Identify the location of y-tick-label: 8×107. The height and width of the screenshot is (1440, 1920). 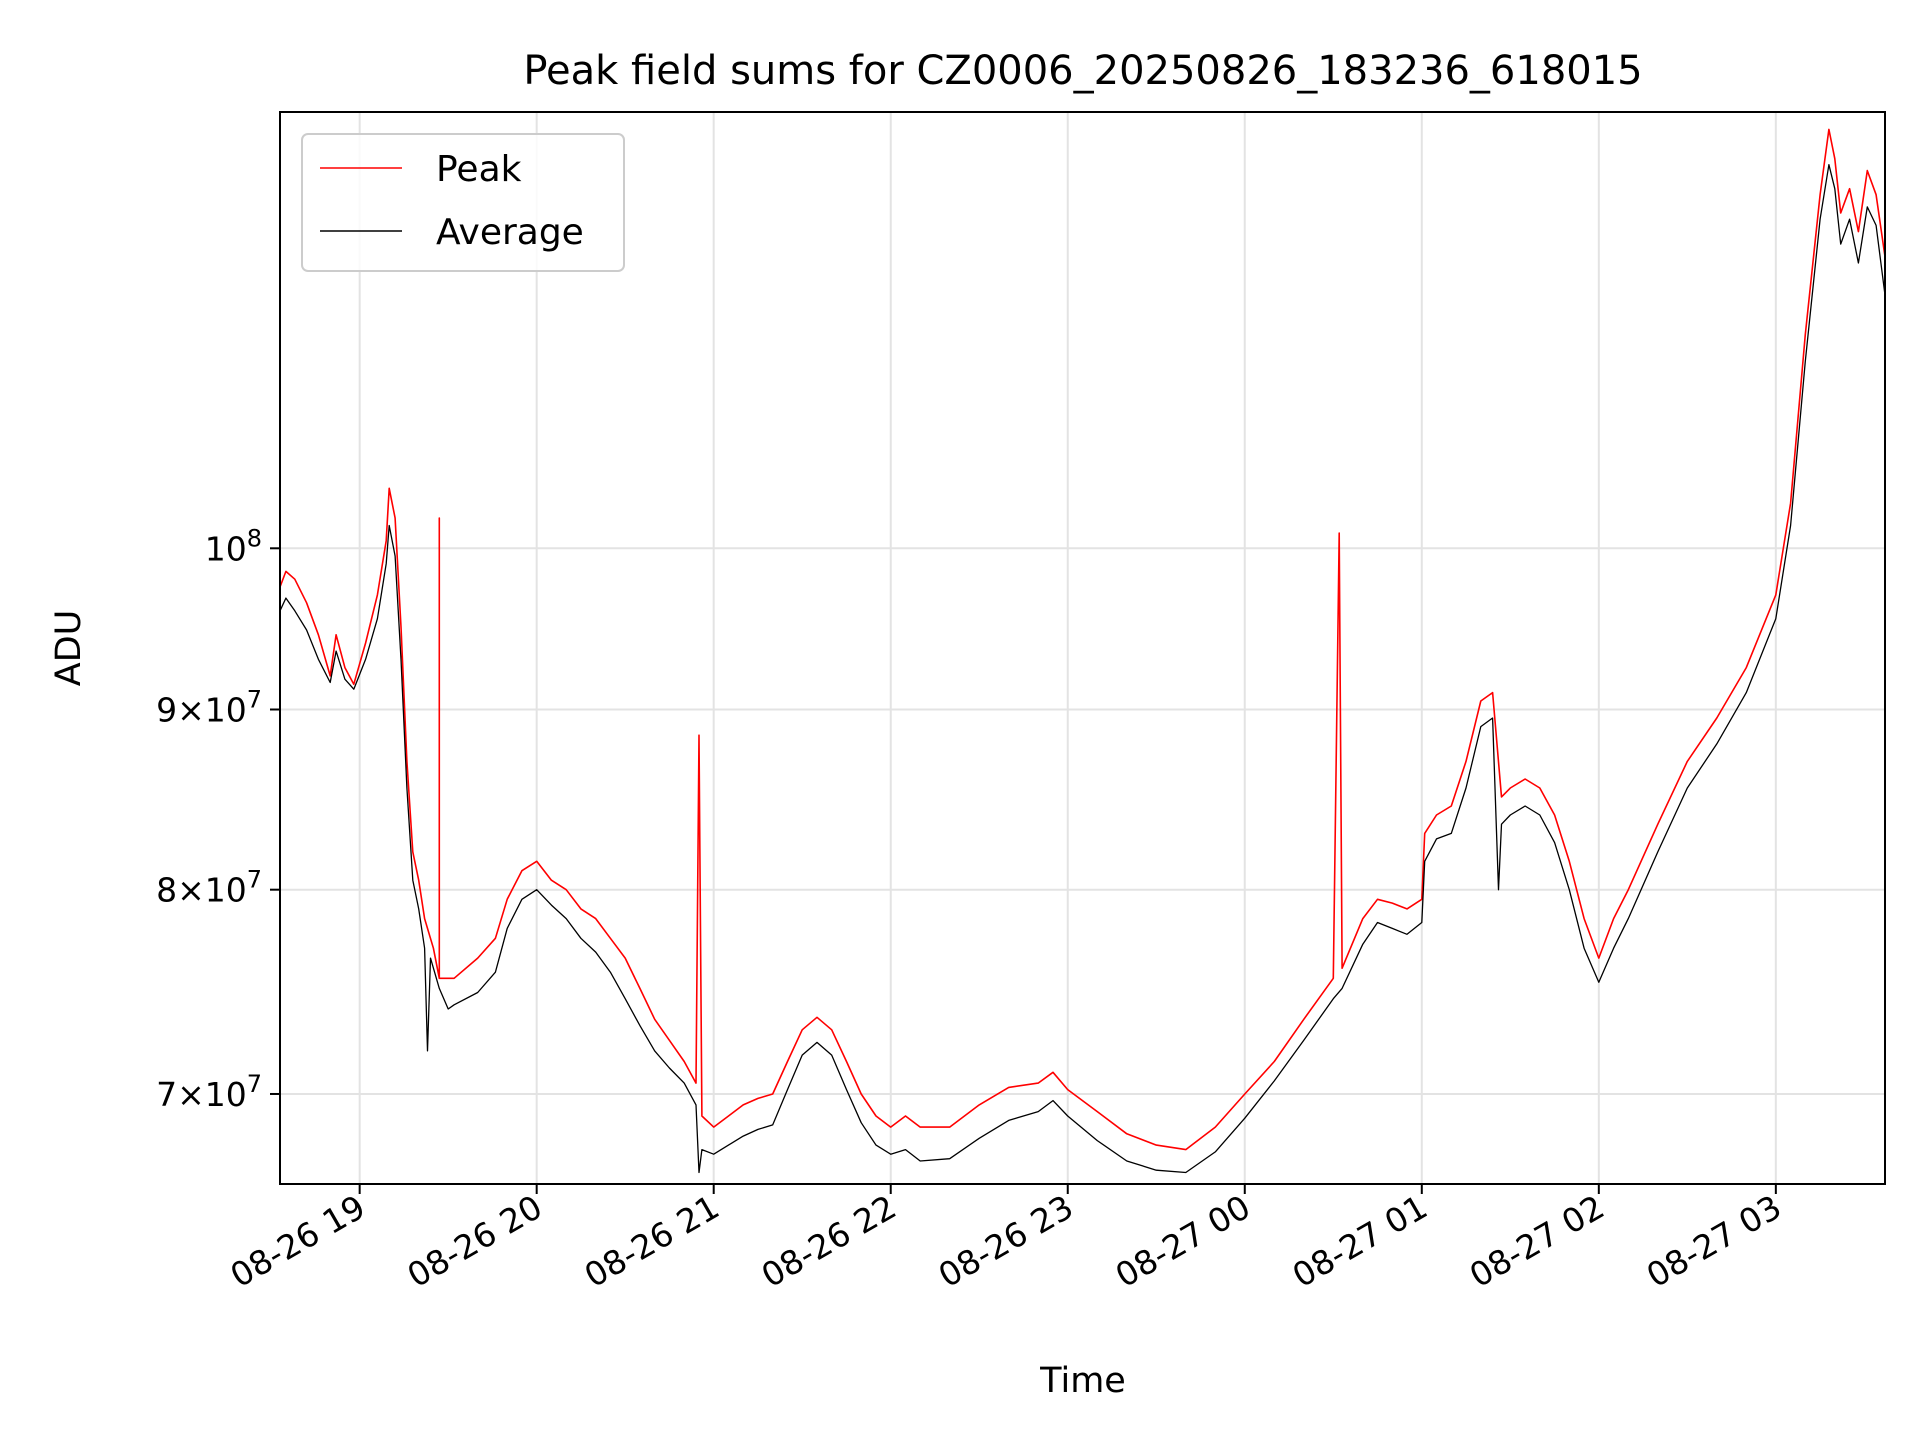
(209, 888).